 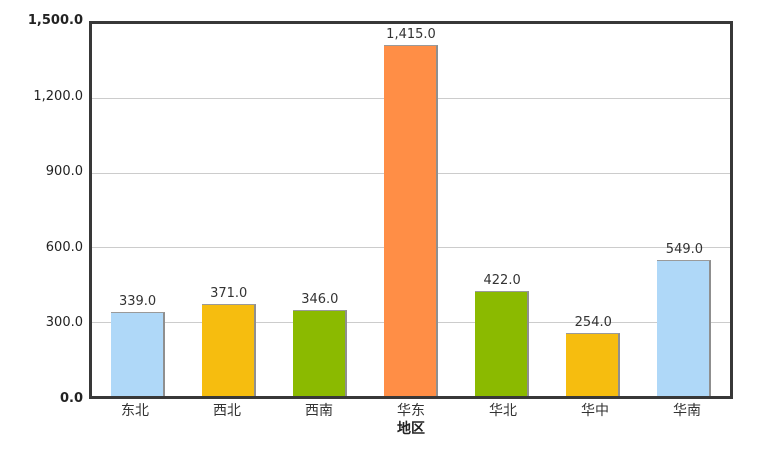 I want to click on bar-value-label: 339.0, so click(x=137, y=301).